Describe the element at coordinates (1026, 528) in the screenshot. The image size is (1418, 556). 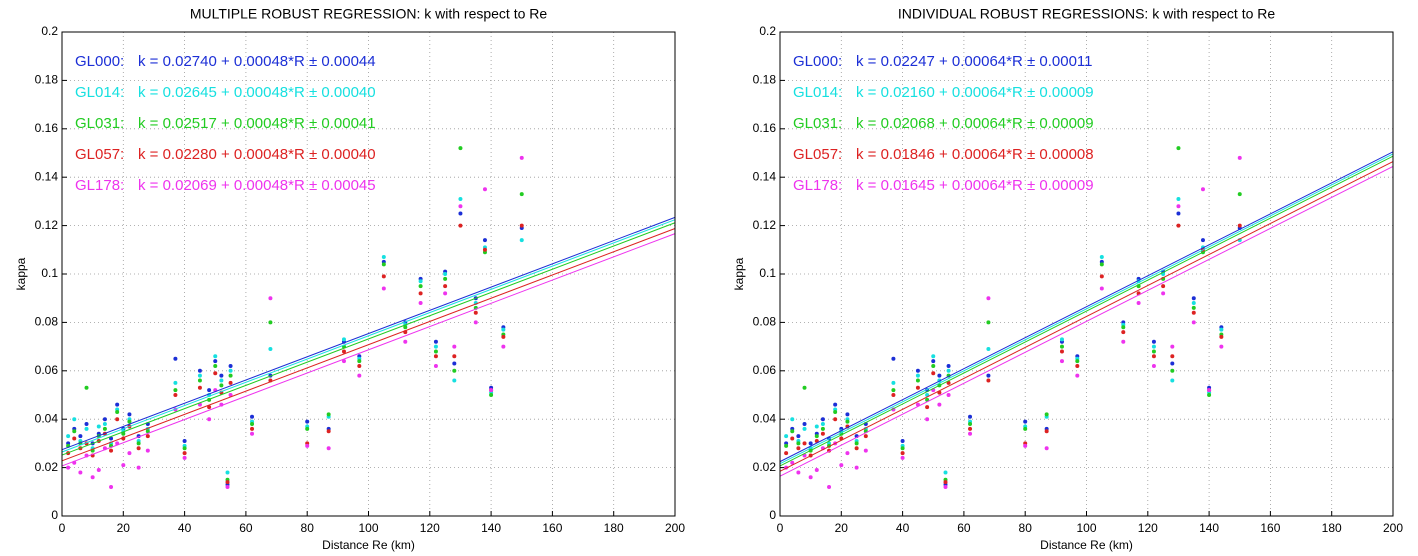
I see `x-tick-label: 80` at that location.